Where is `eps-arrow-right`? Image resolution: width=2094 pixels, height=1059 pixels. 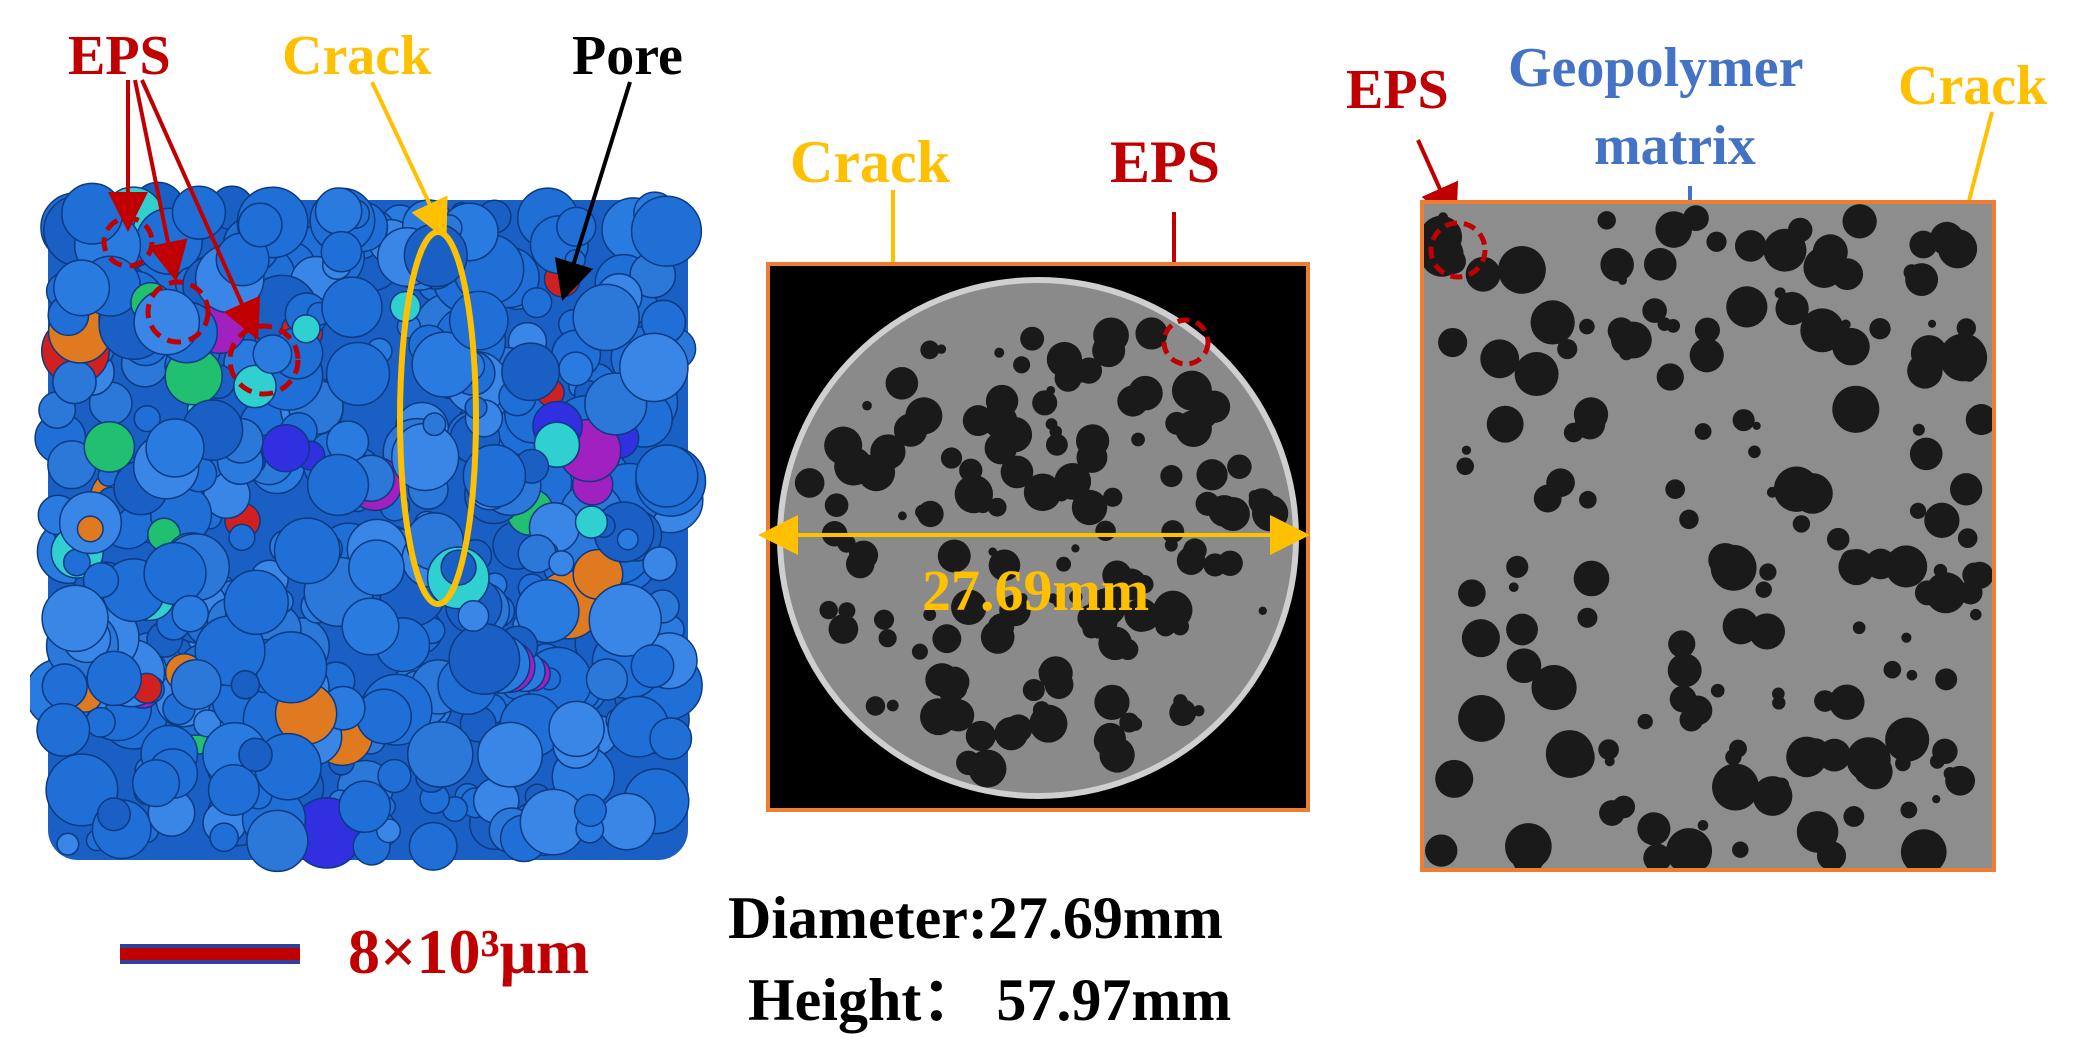 eps-arrow-right is located at coordinates (1437, 182).